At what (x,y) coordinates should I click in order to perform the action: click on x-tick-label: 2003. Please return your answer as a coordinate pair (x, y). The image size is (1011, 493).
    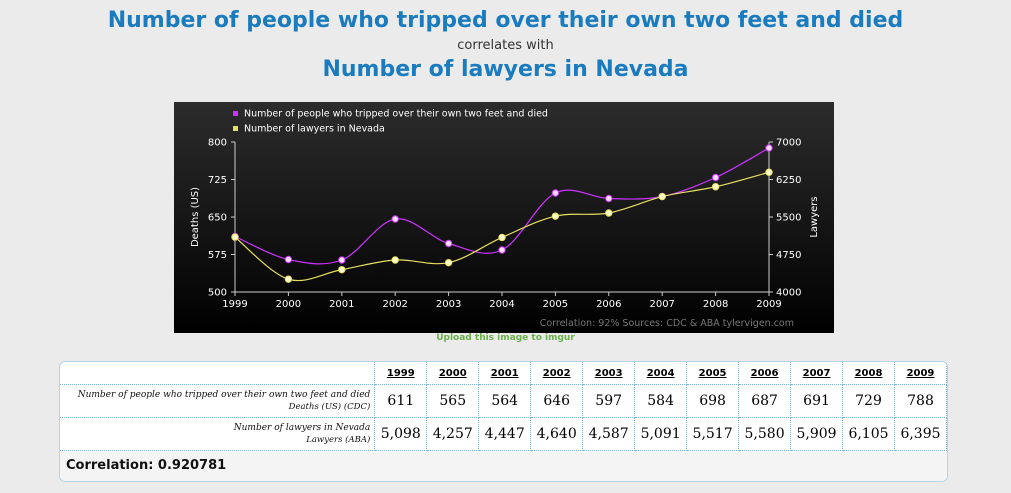
    Looking at the image, I should click on (448, 304).